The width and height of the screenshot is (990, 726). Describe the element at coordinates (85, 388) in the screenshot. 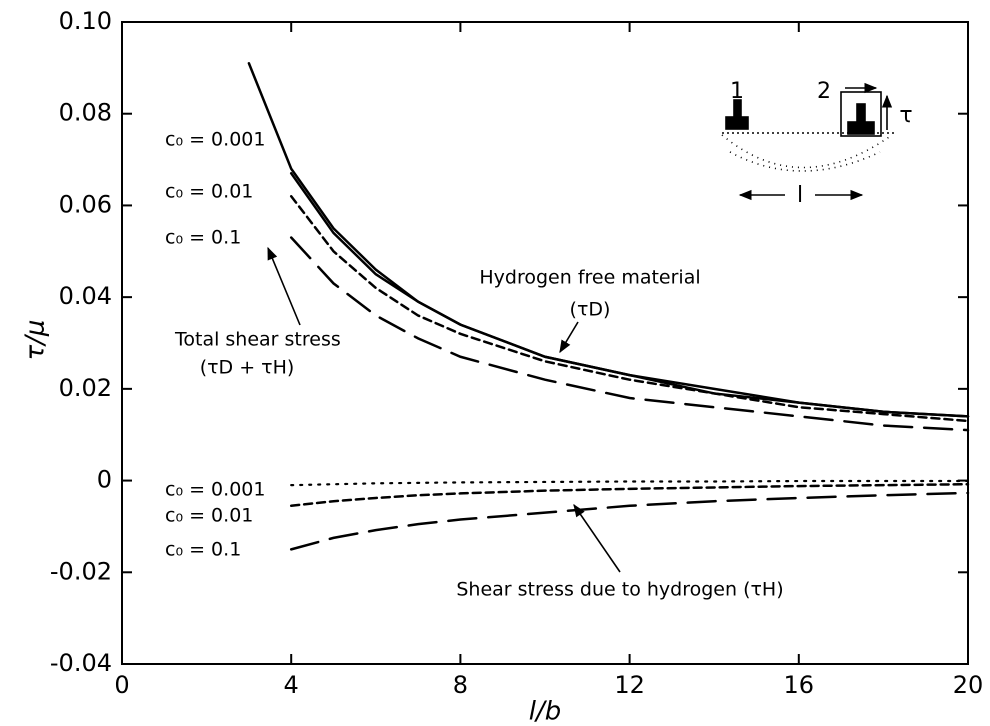

I see `y-tick-label: 0.02` at that location.